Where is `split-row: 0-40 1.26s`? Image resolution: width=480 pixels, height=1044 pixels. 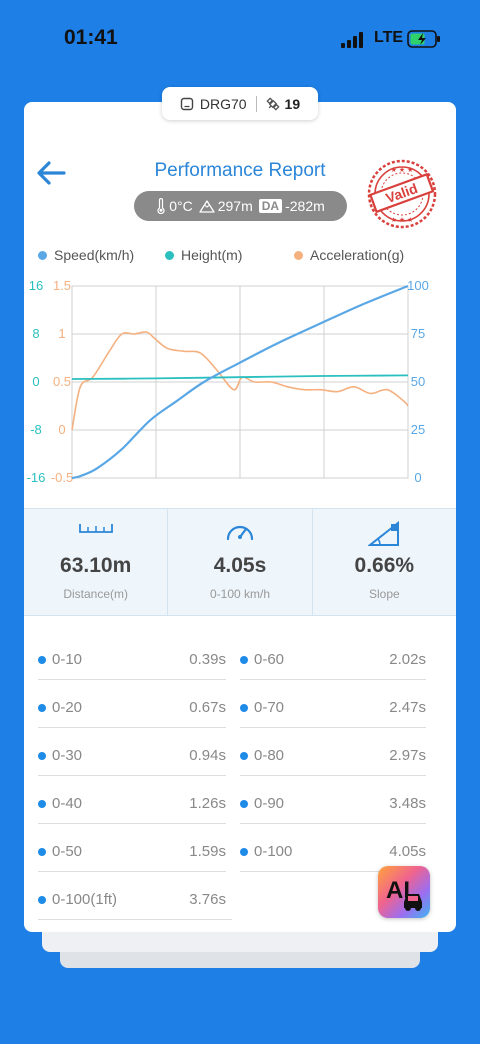
split-row: 0-40 1.26s is located at coordinates (132, 804).